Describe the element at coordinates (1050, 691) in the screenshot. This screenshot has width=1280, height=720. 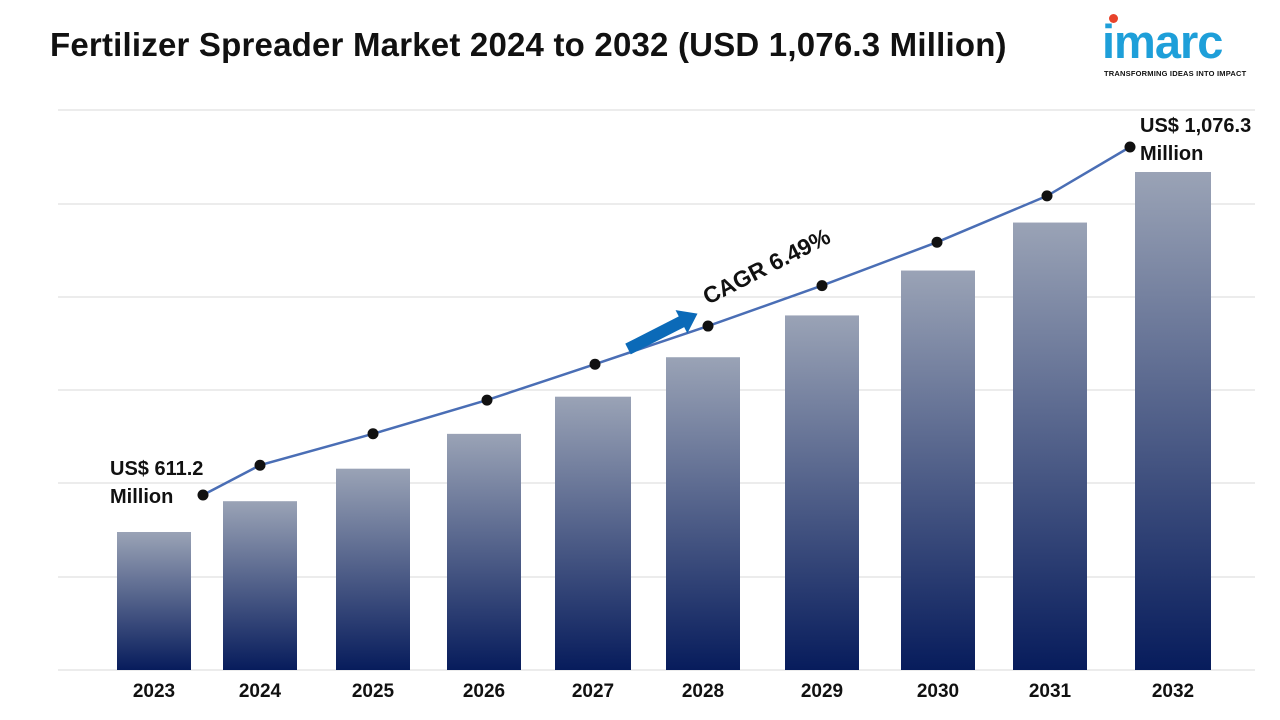
I see `x-tick-label: 2031` at that location.